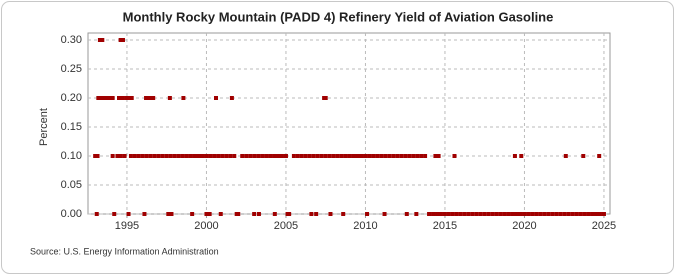 Image resolution: width=675 pixels, height=280 pixels. I want to click on y-tick-label: 0.10, so click(71, 156).